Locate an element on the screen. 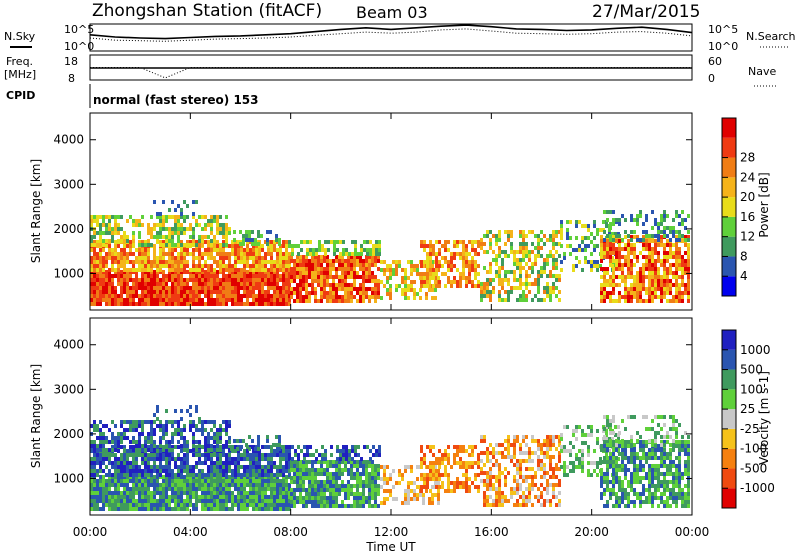 The width and height of the screenshot is (800, 554). noise-tick-hi-right: 10^5 is located at coordinates (723, 29).